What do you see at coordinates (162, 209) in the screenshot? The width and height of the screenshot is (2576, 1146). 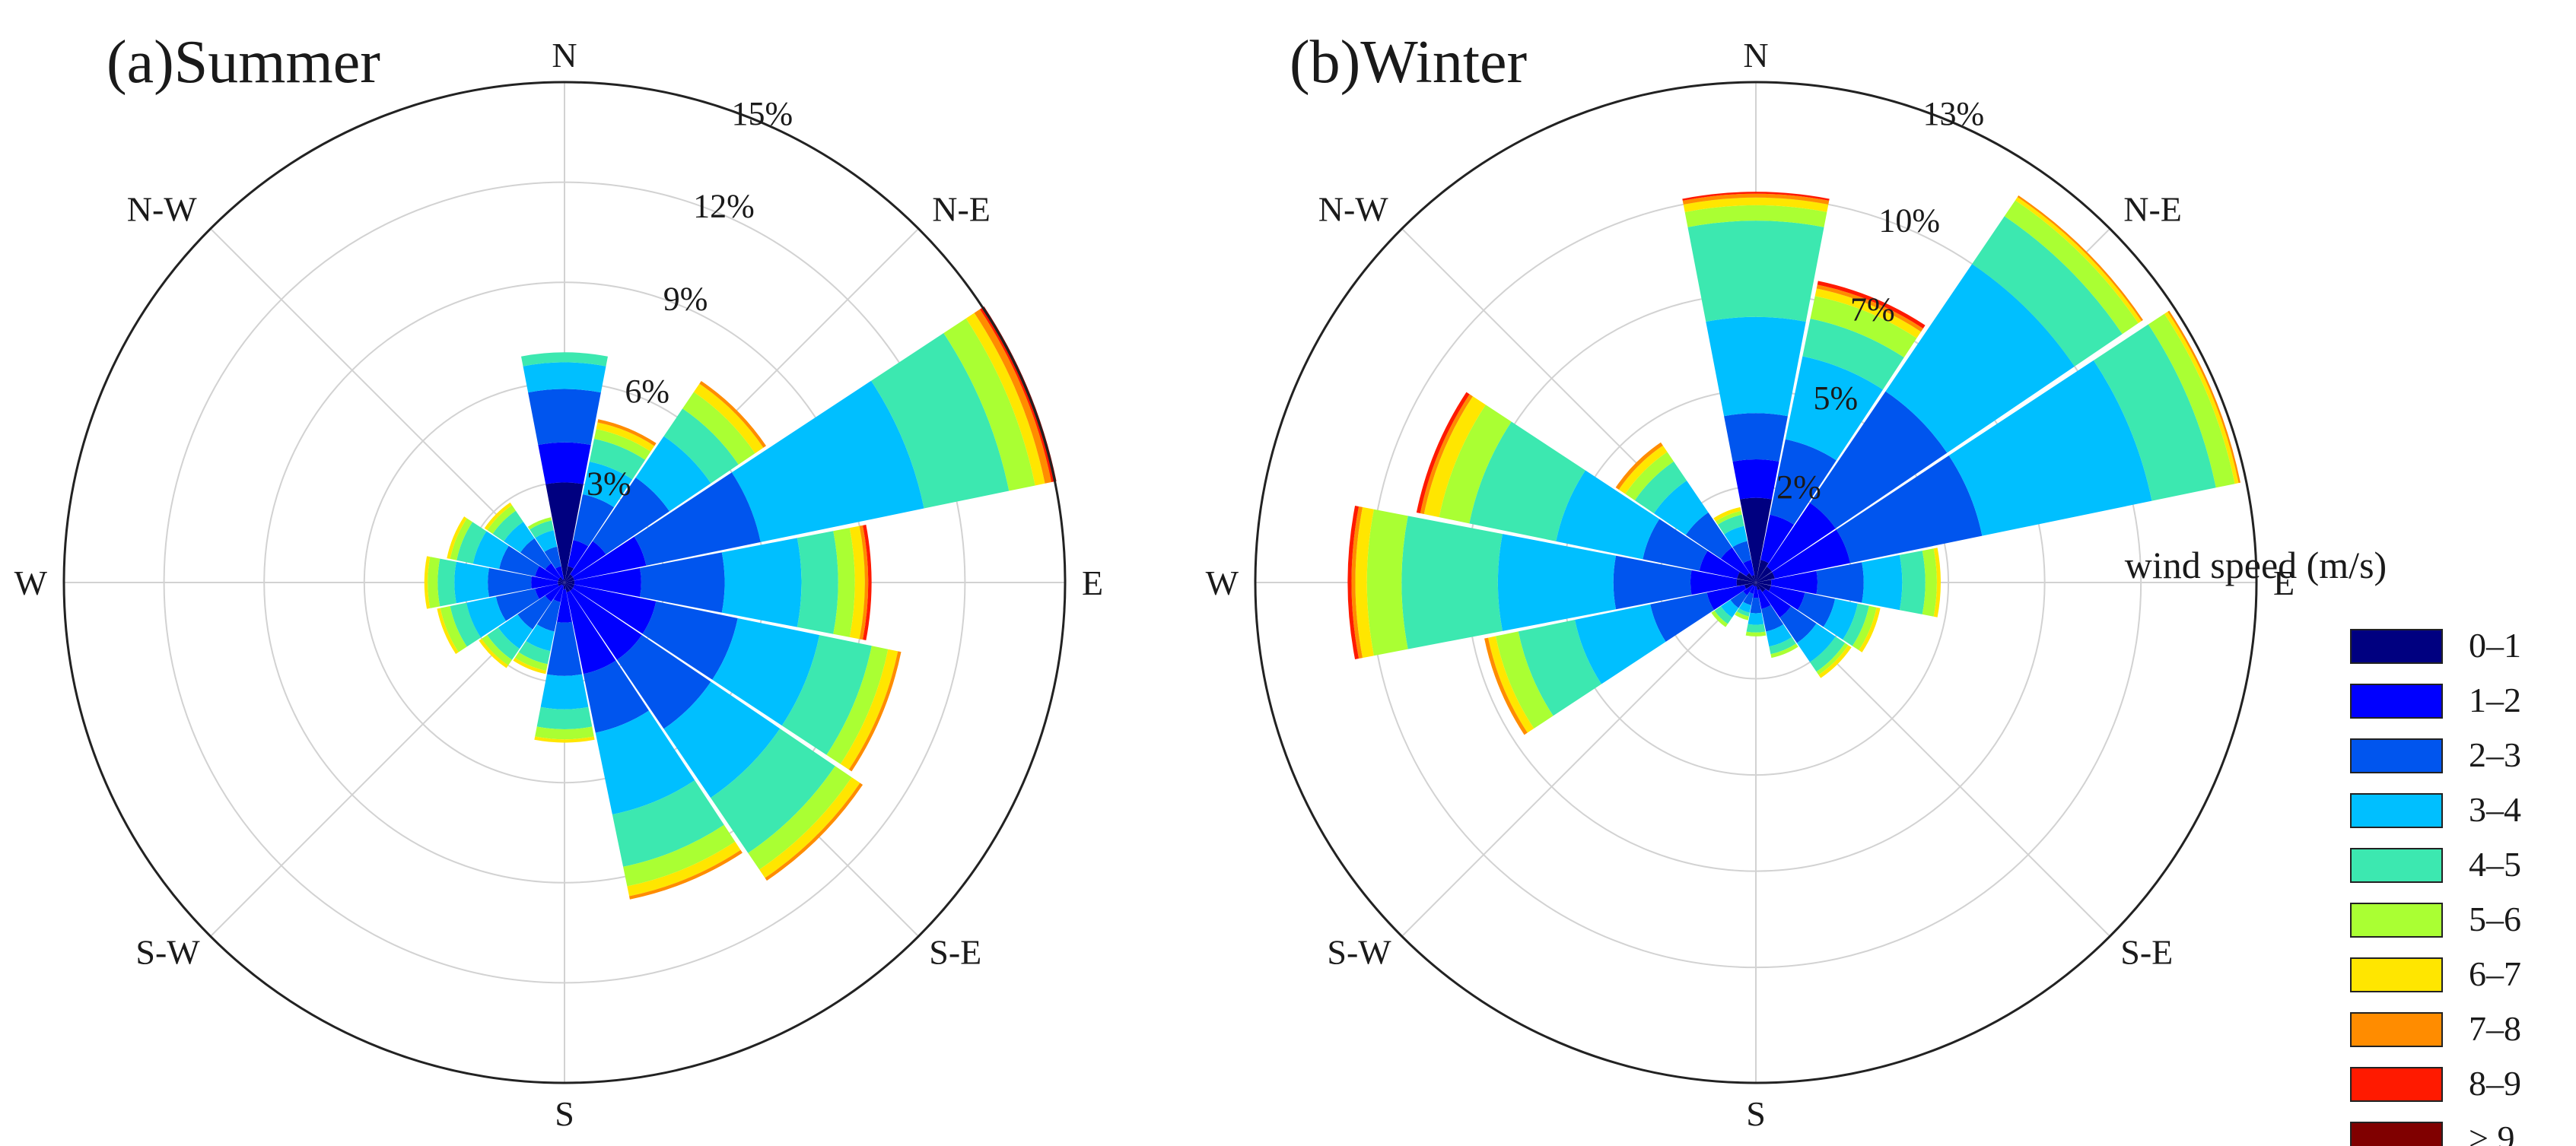 I see `summer-direction-nw: N-W` at bounding box center [162, 209].